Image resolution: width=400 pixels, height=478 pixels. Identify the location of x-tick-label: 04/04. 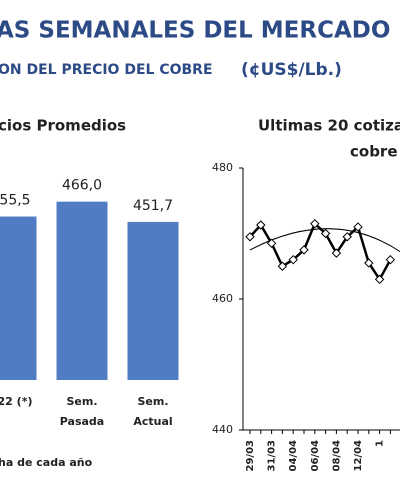
(293, 456).